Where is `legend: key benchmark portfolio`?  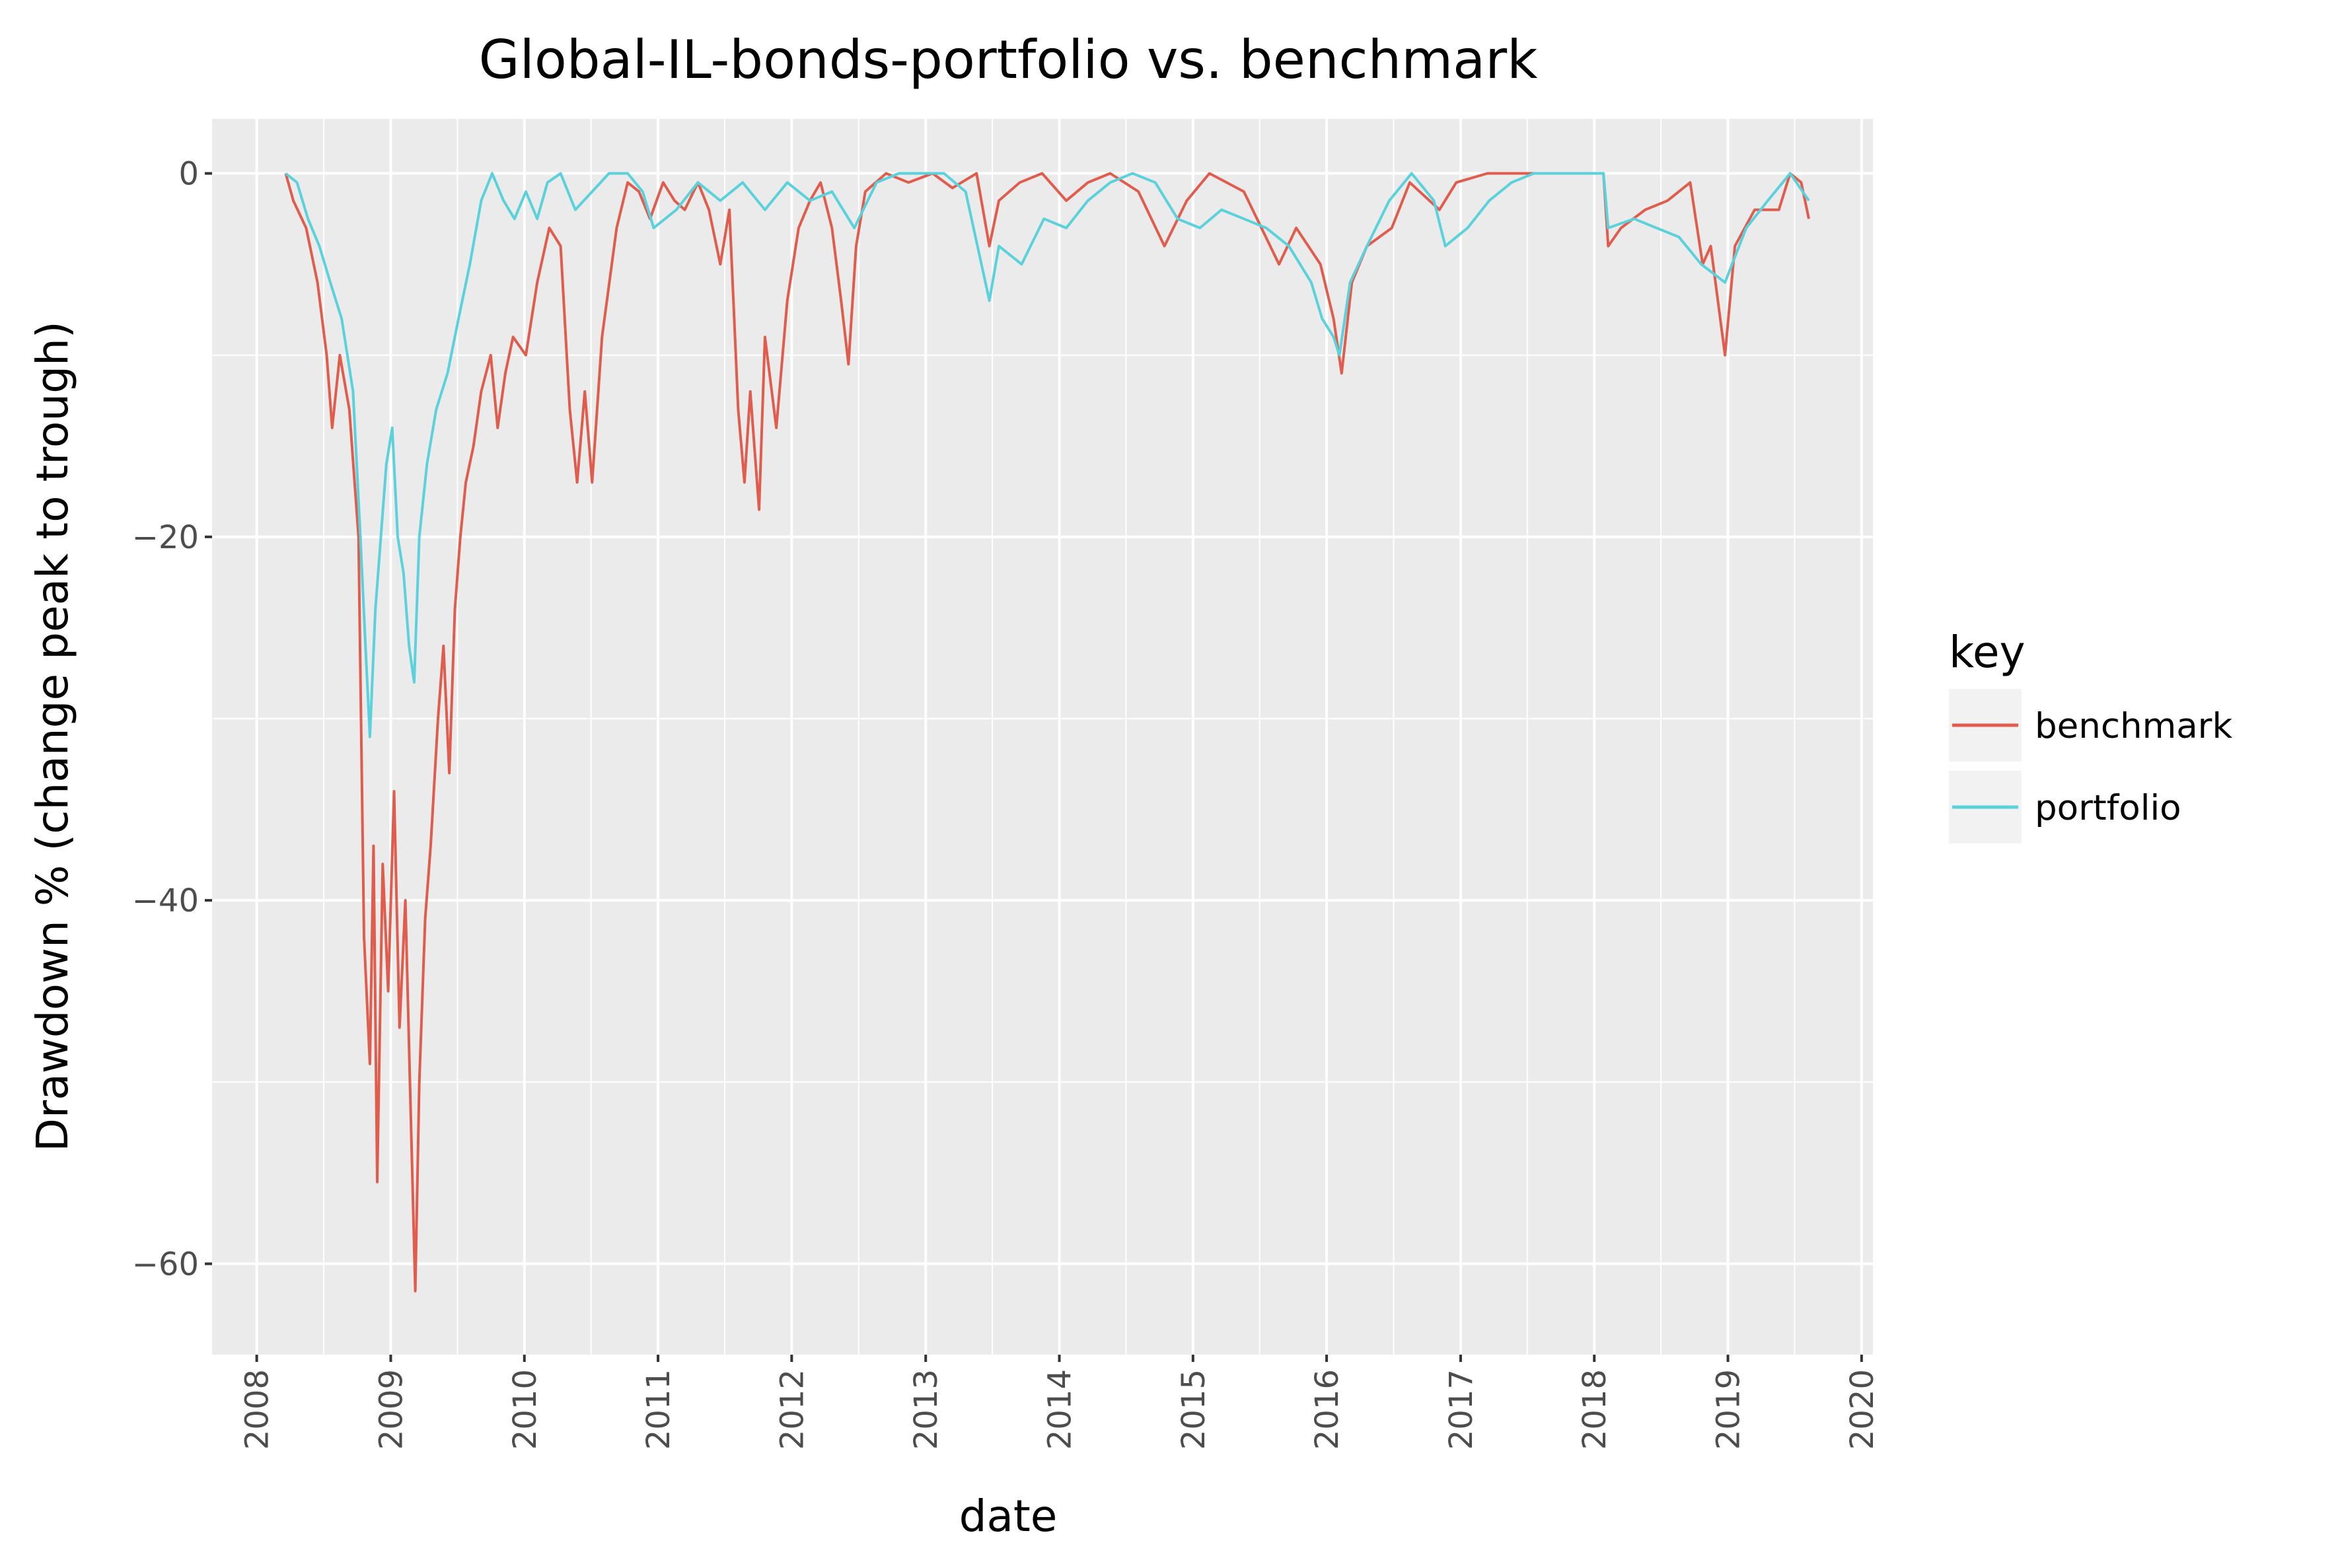 legend: key benchmark portfolio is located at coordinates (2090, 735).